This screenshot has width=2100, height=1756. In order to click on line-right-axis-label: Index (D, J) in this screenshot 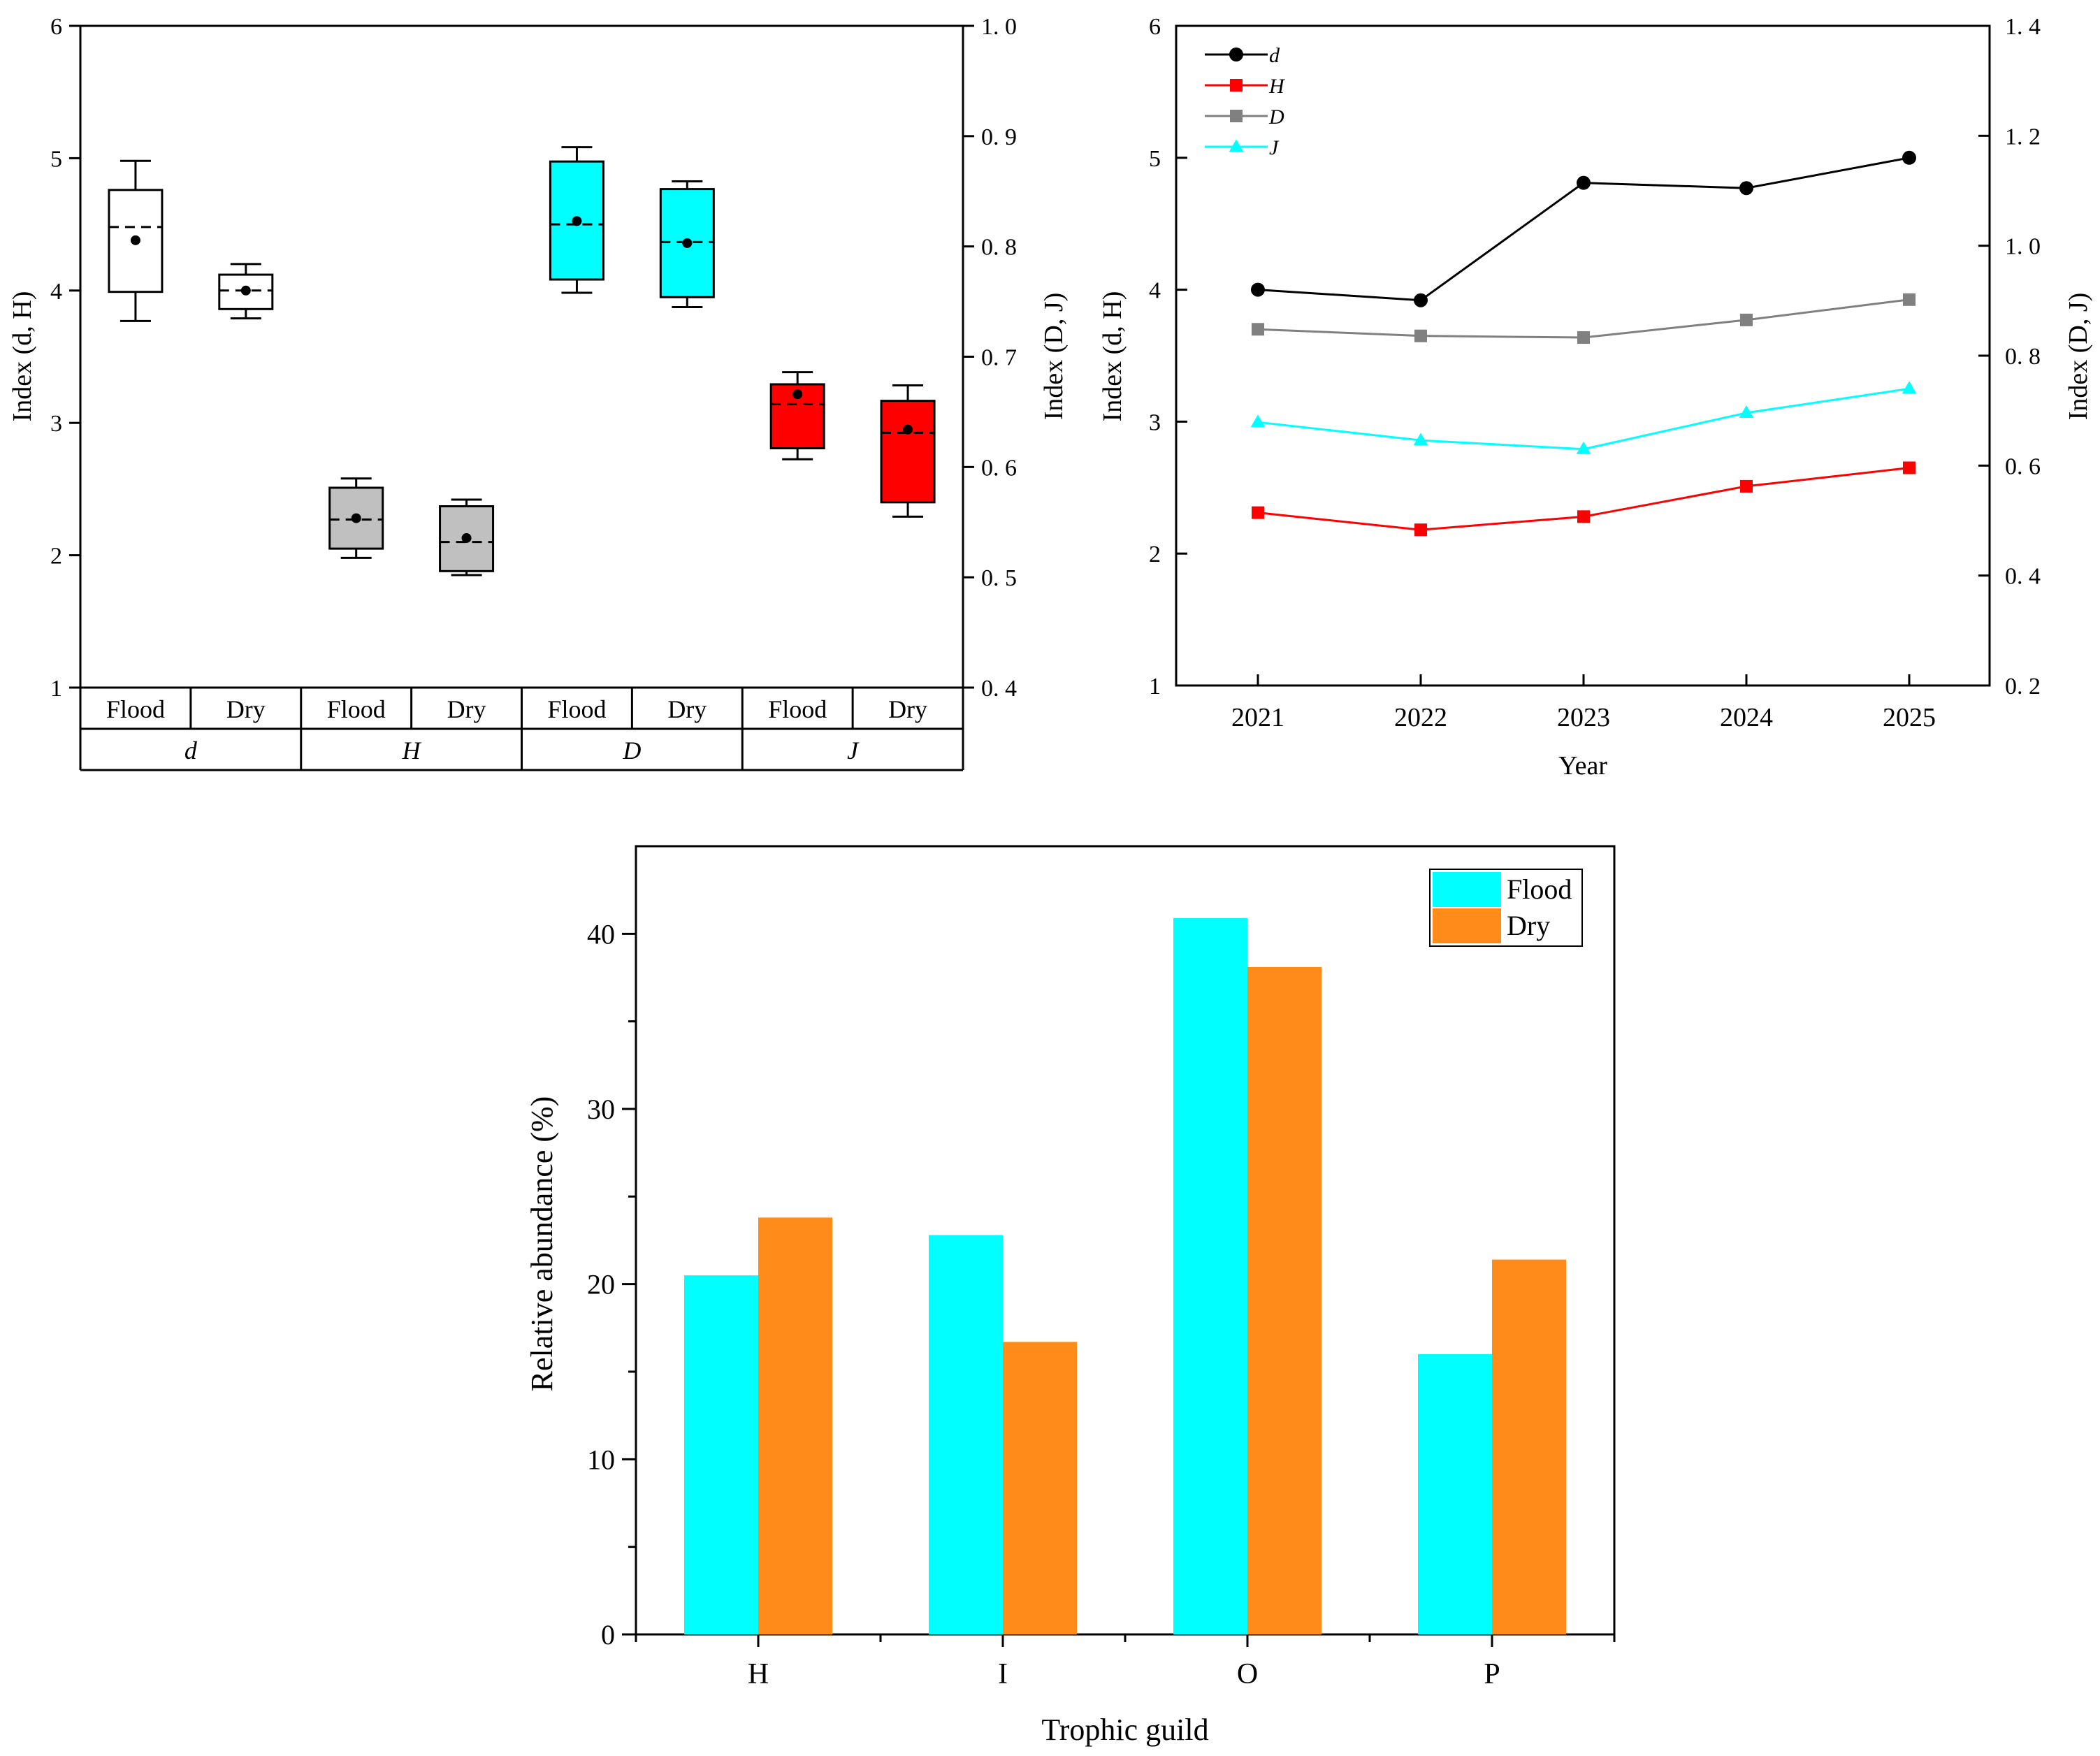, I will do `click(2079, 357)`.